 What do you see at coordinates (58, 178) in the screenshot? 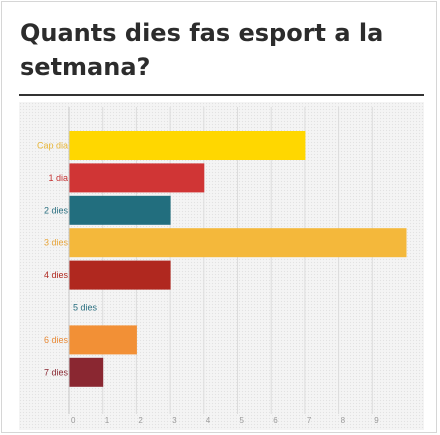
I see `category-label: 1 dia` at bounding box center [58, 178].